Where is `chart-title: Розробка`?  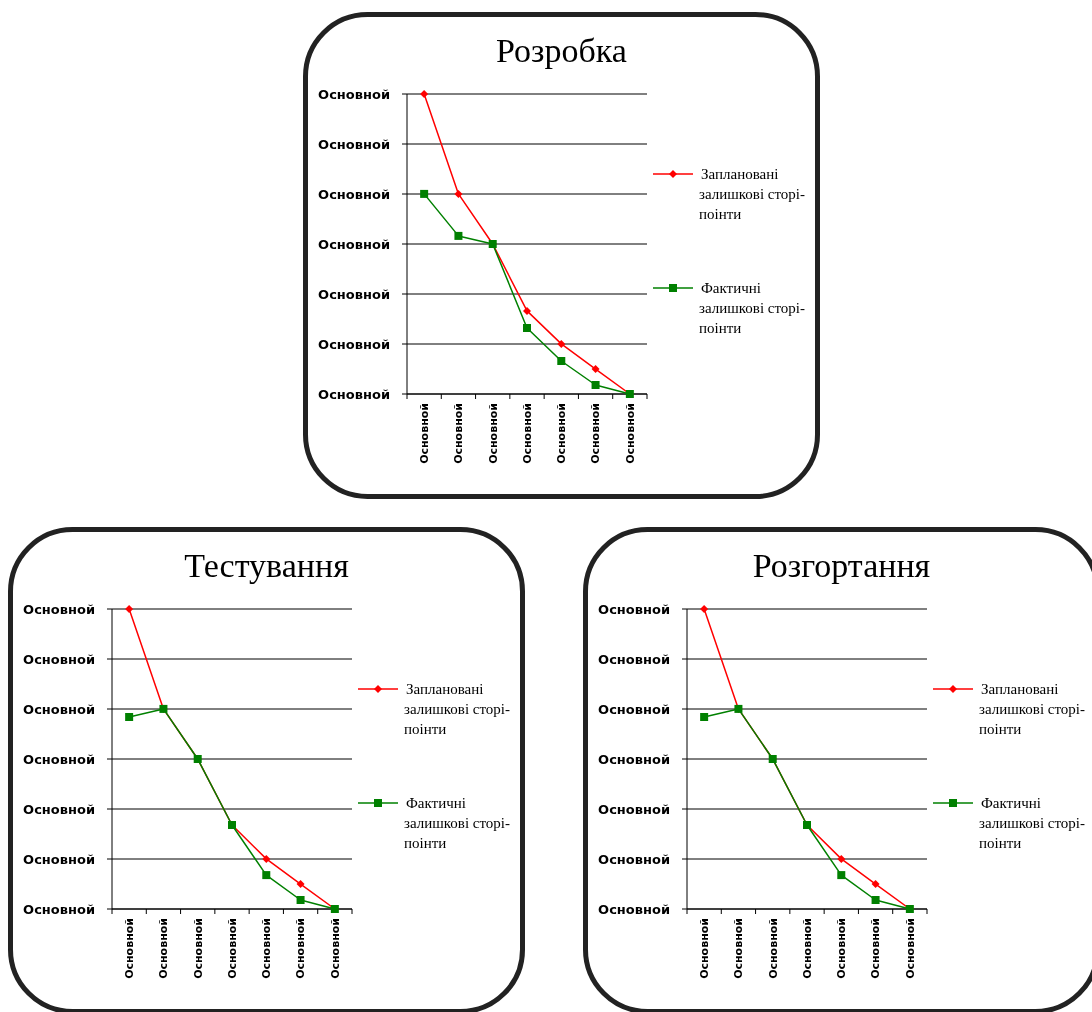 chart-title: Розробка is located at coordinates (561, 50).